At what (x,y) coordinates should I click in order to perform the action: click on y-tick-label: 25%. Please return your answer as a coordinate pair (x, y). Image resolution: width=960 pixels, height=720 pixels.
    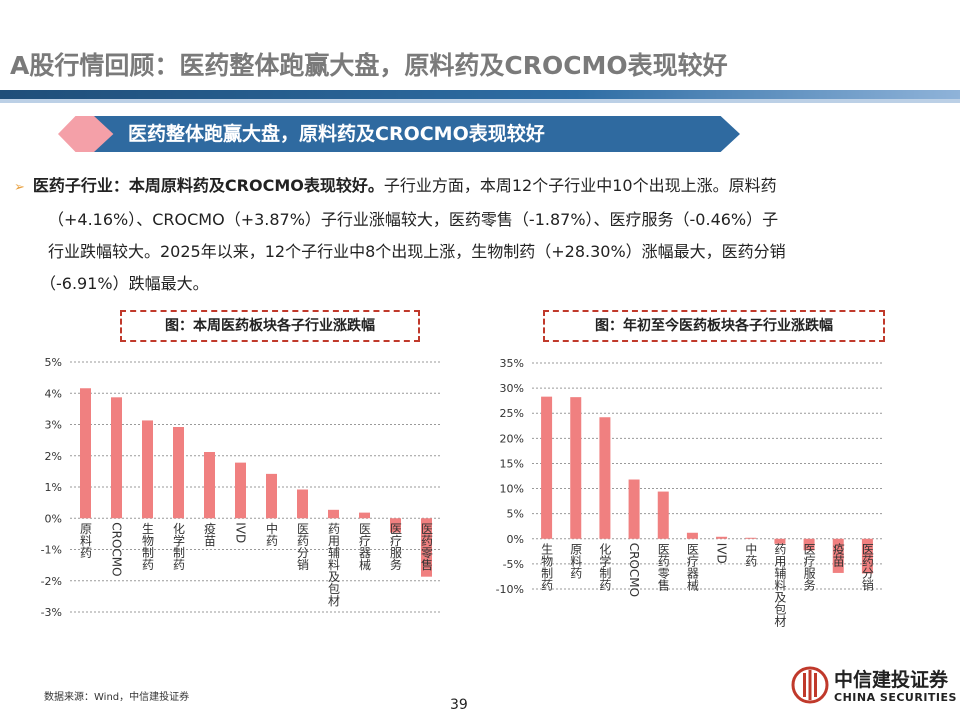
    Looking at the image, I should click on (512, 413).